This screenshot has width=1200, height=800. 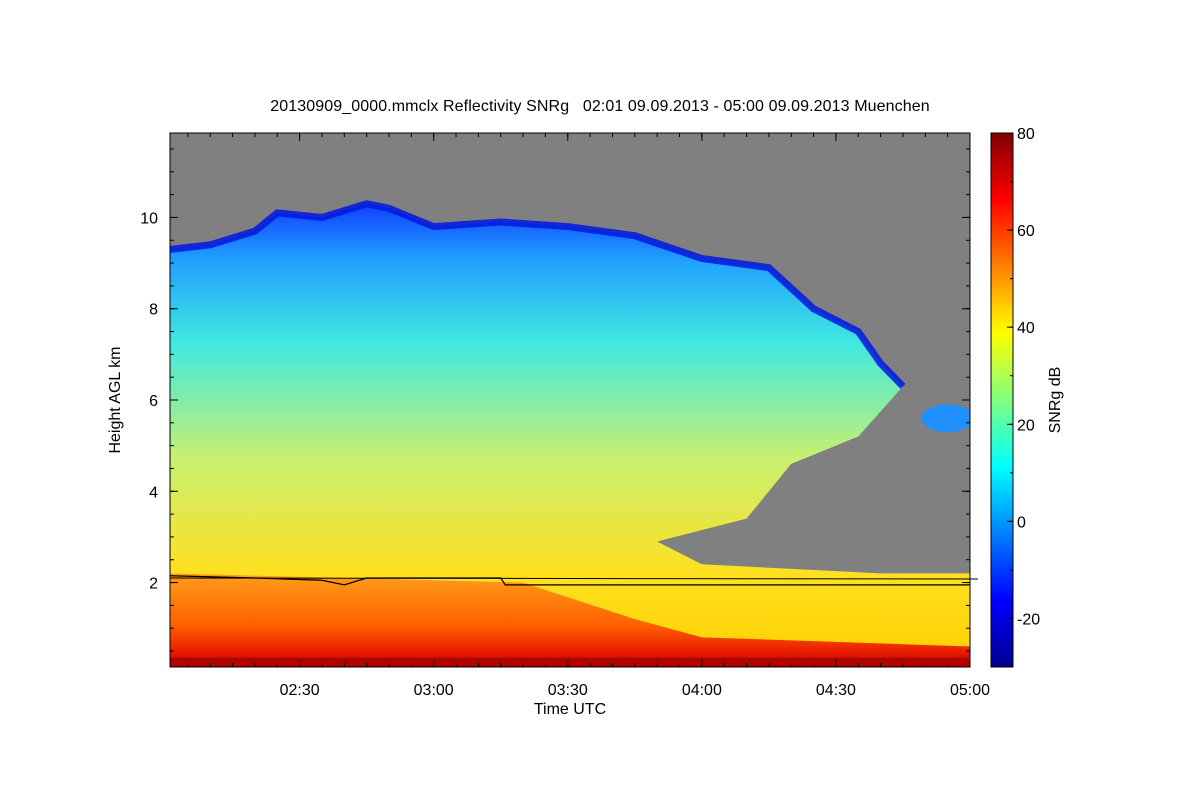 I want to click on precipitation-echo, so click(x=570, y=620).